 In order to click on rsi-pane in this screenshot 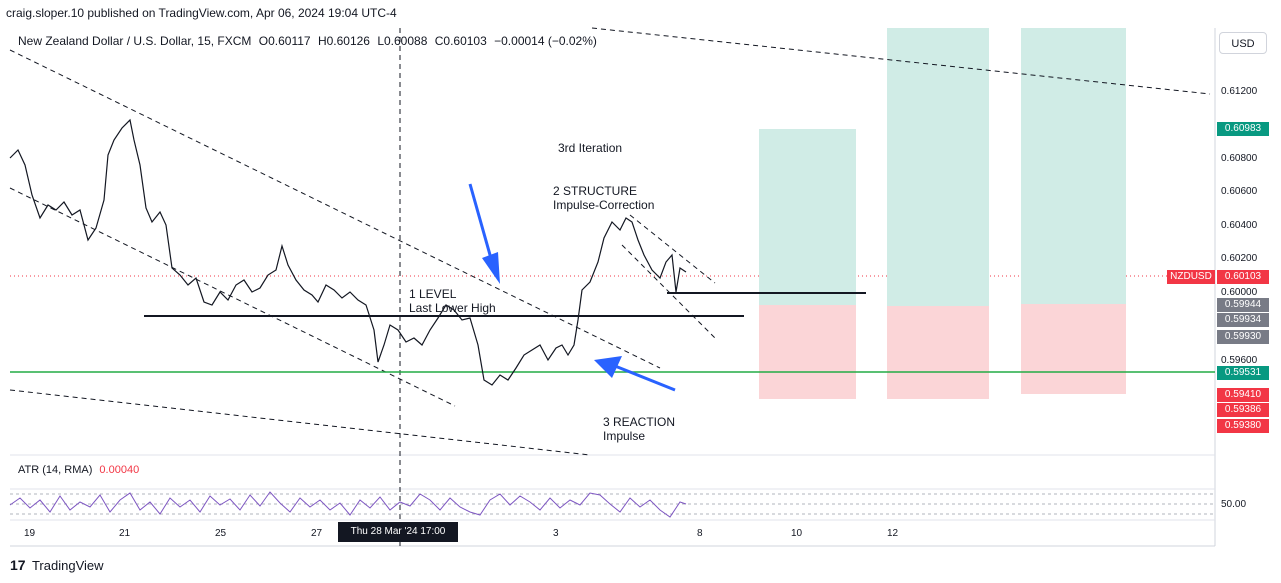, I will do `click(612, 504)`.